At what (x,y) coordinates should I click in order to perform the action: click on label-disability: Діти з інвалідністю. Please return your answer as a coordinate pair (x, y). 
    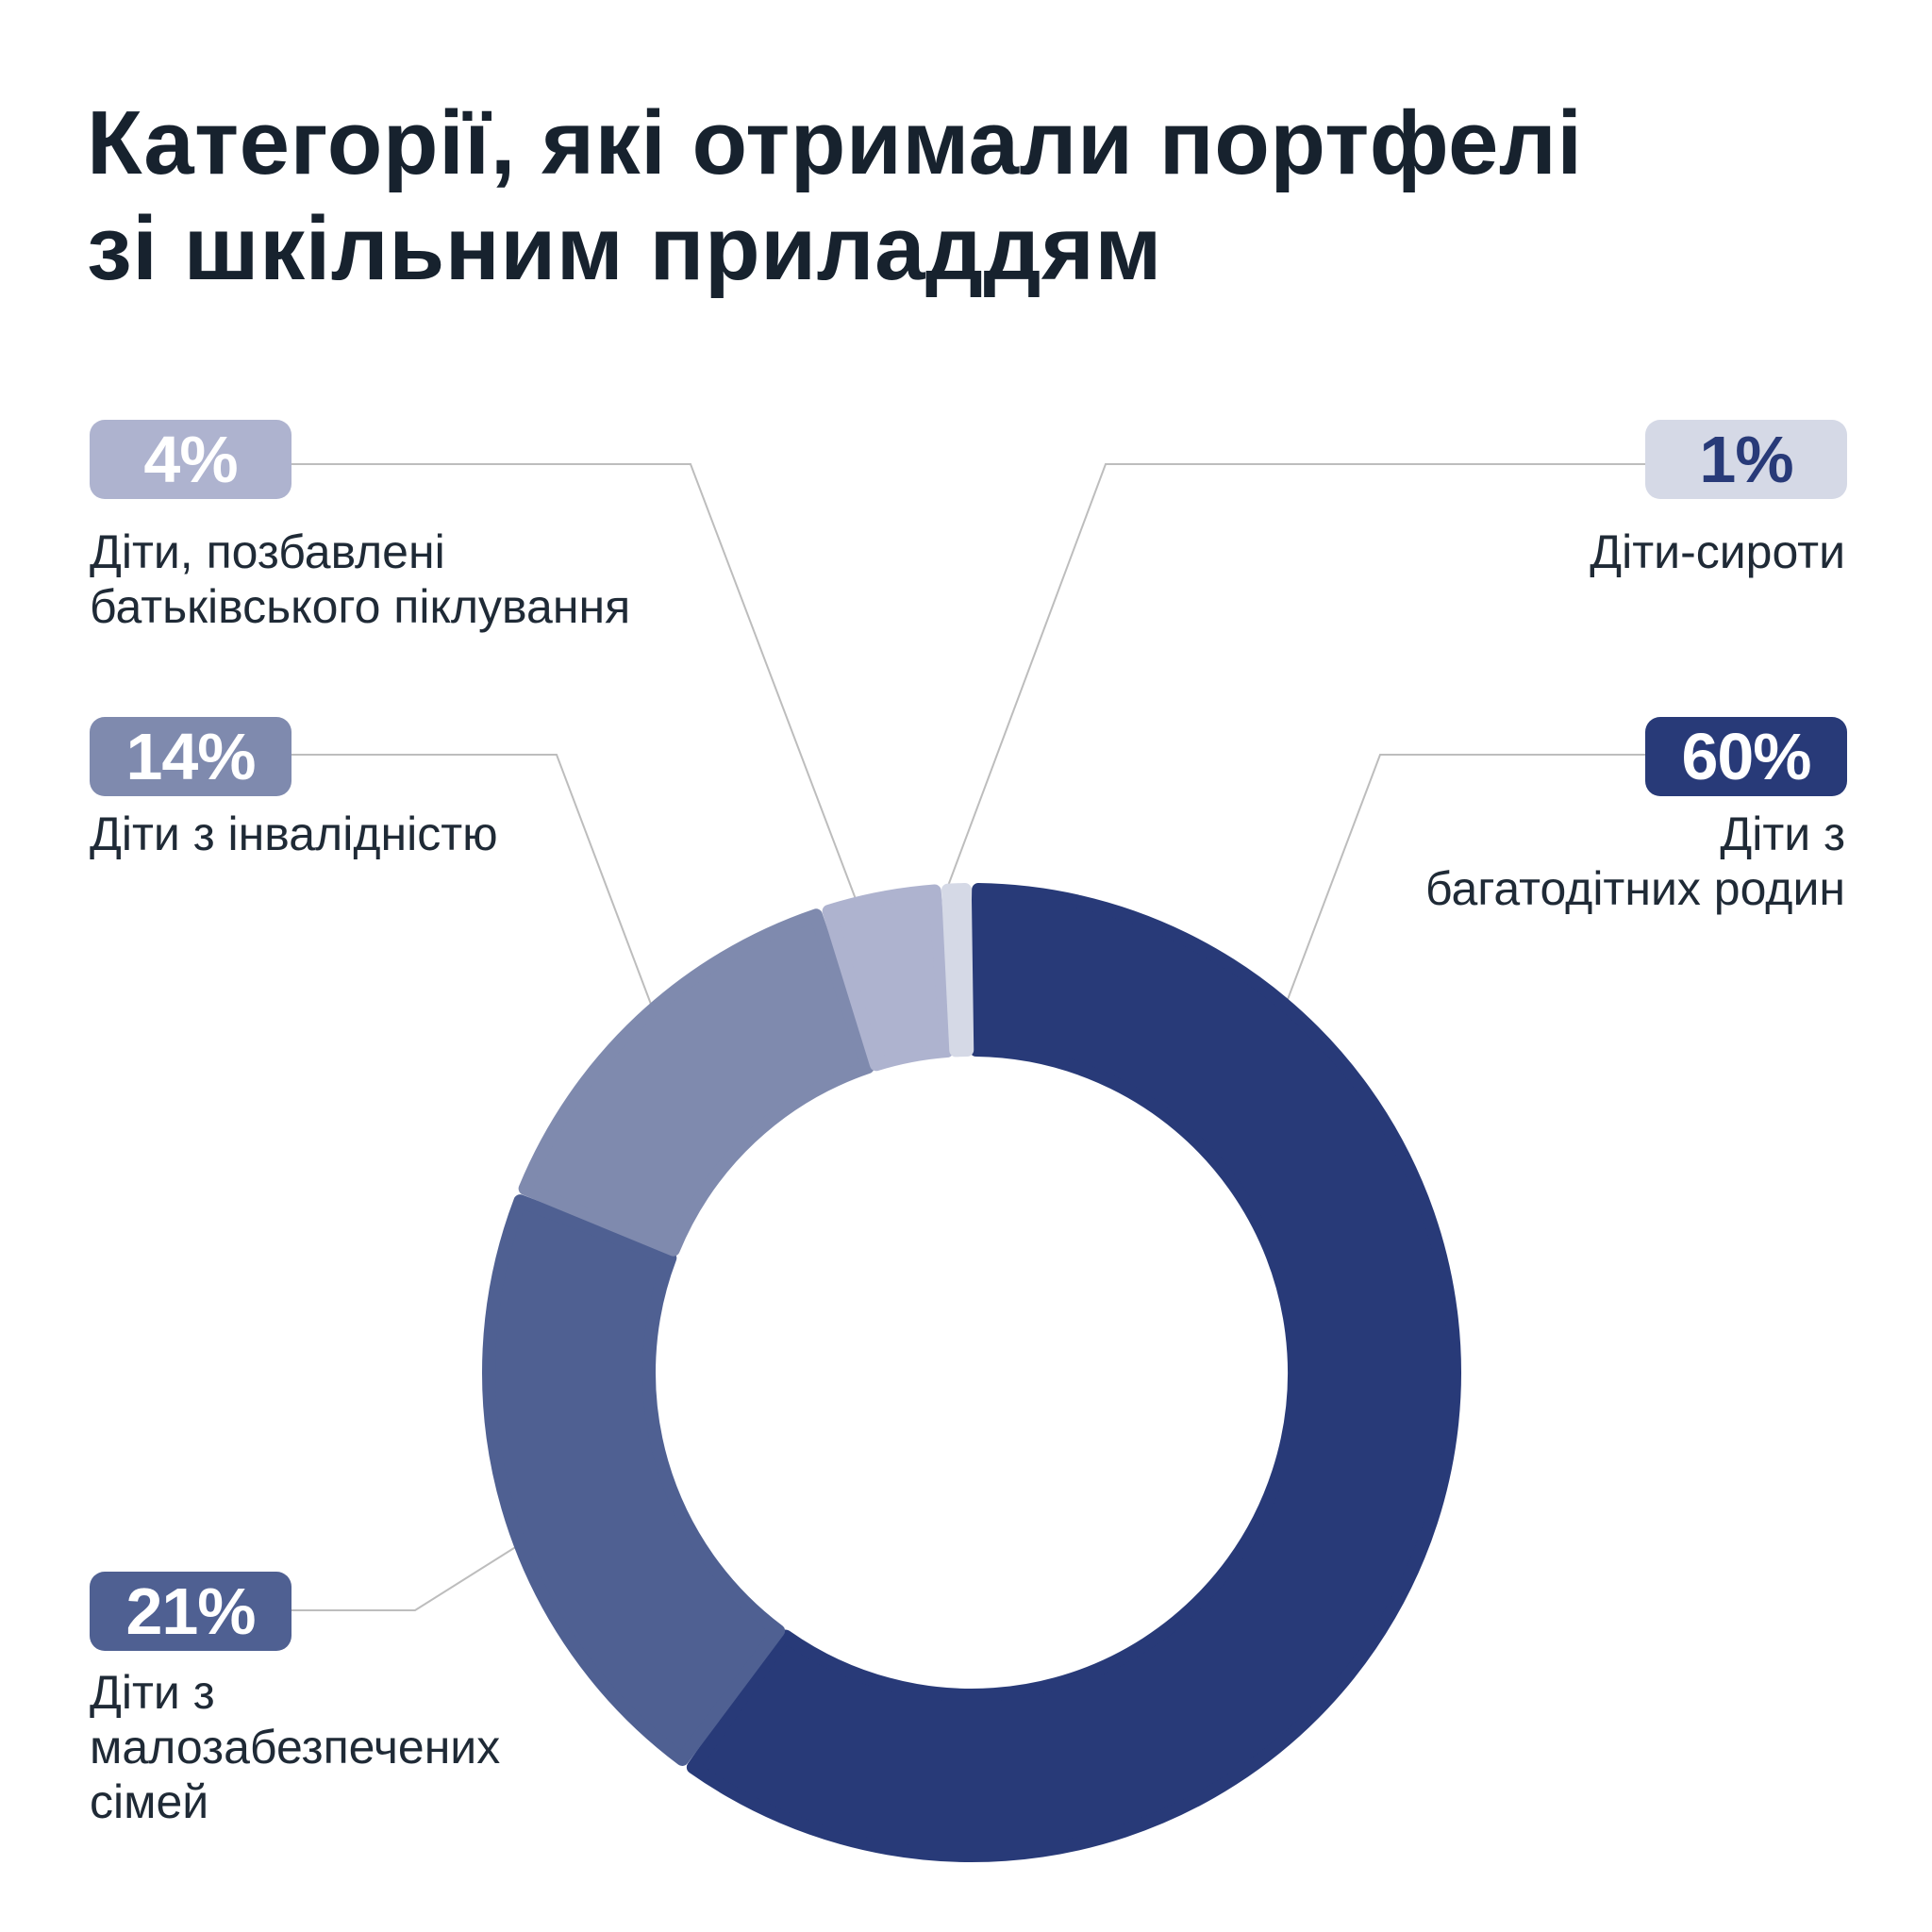
    Looking at the image, I should click on (294, 834).